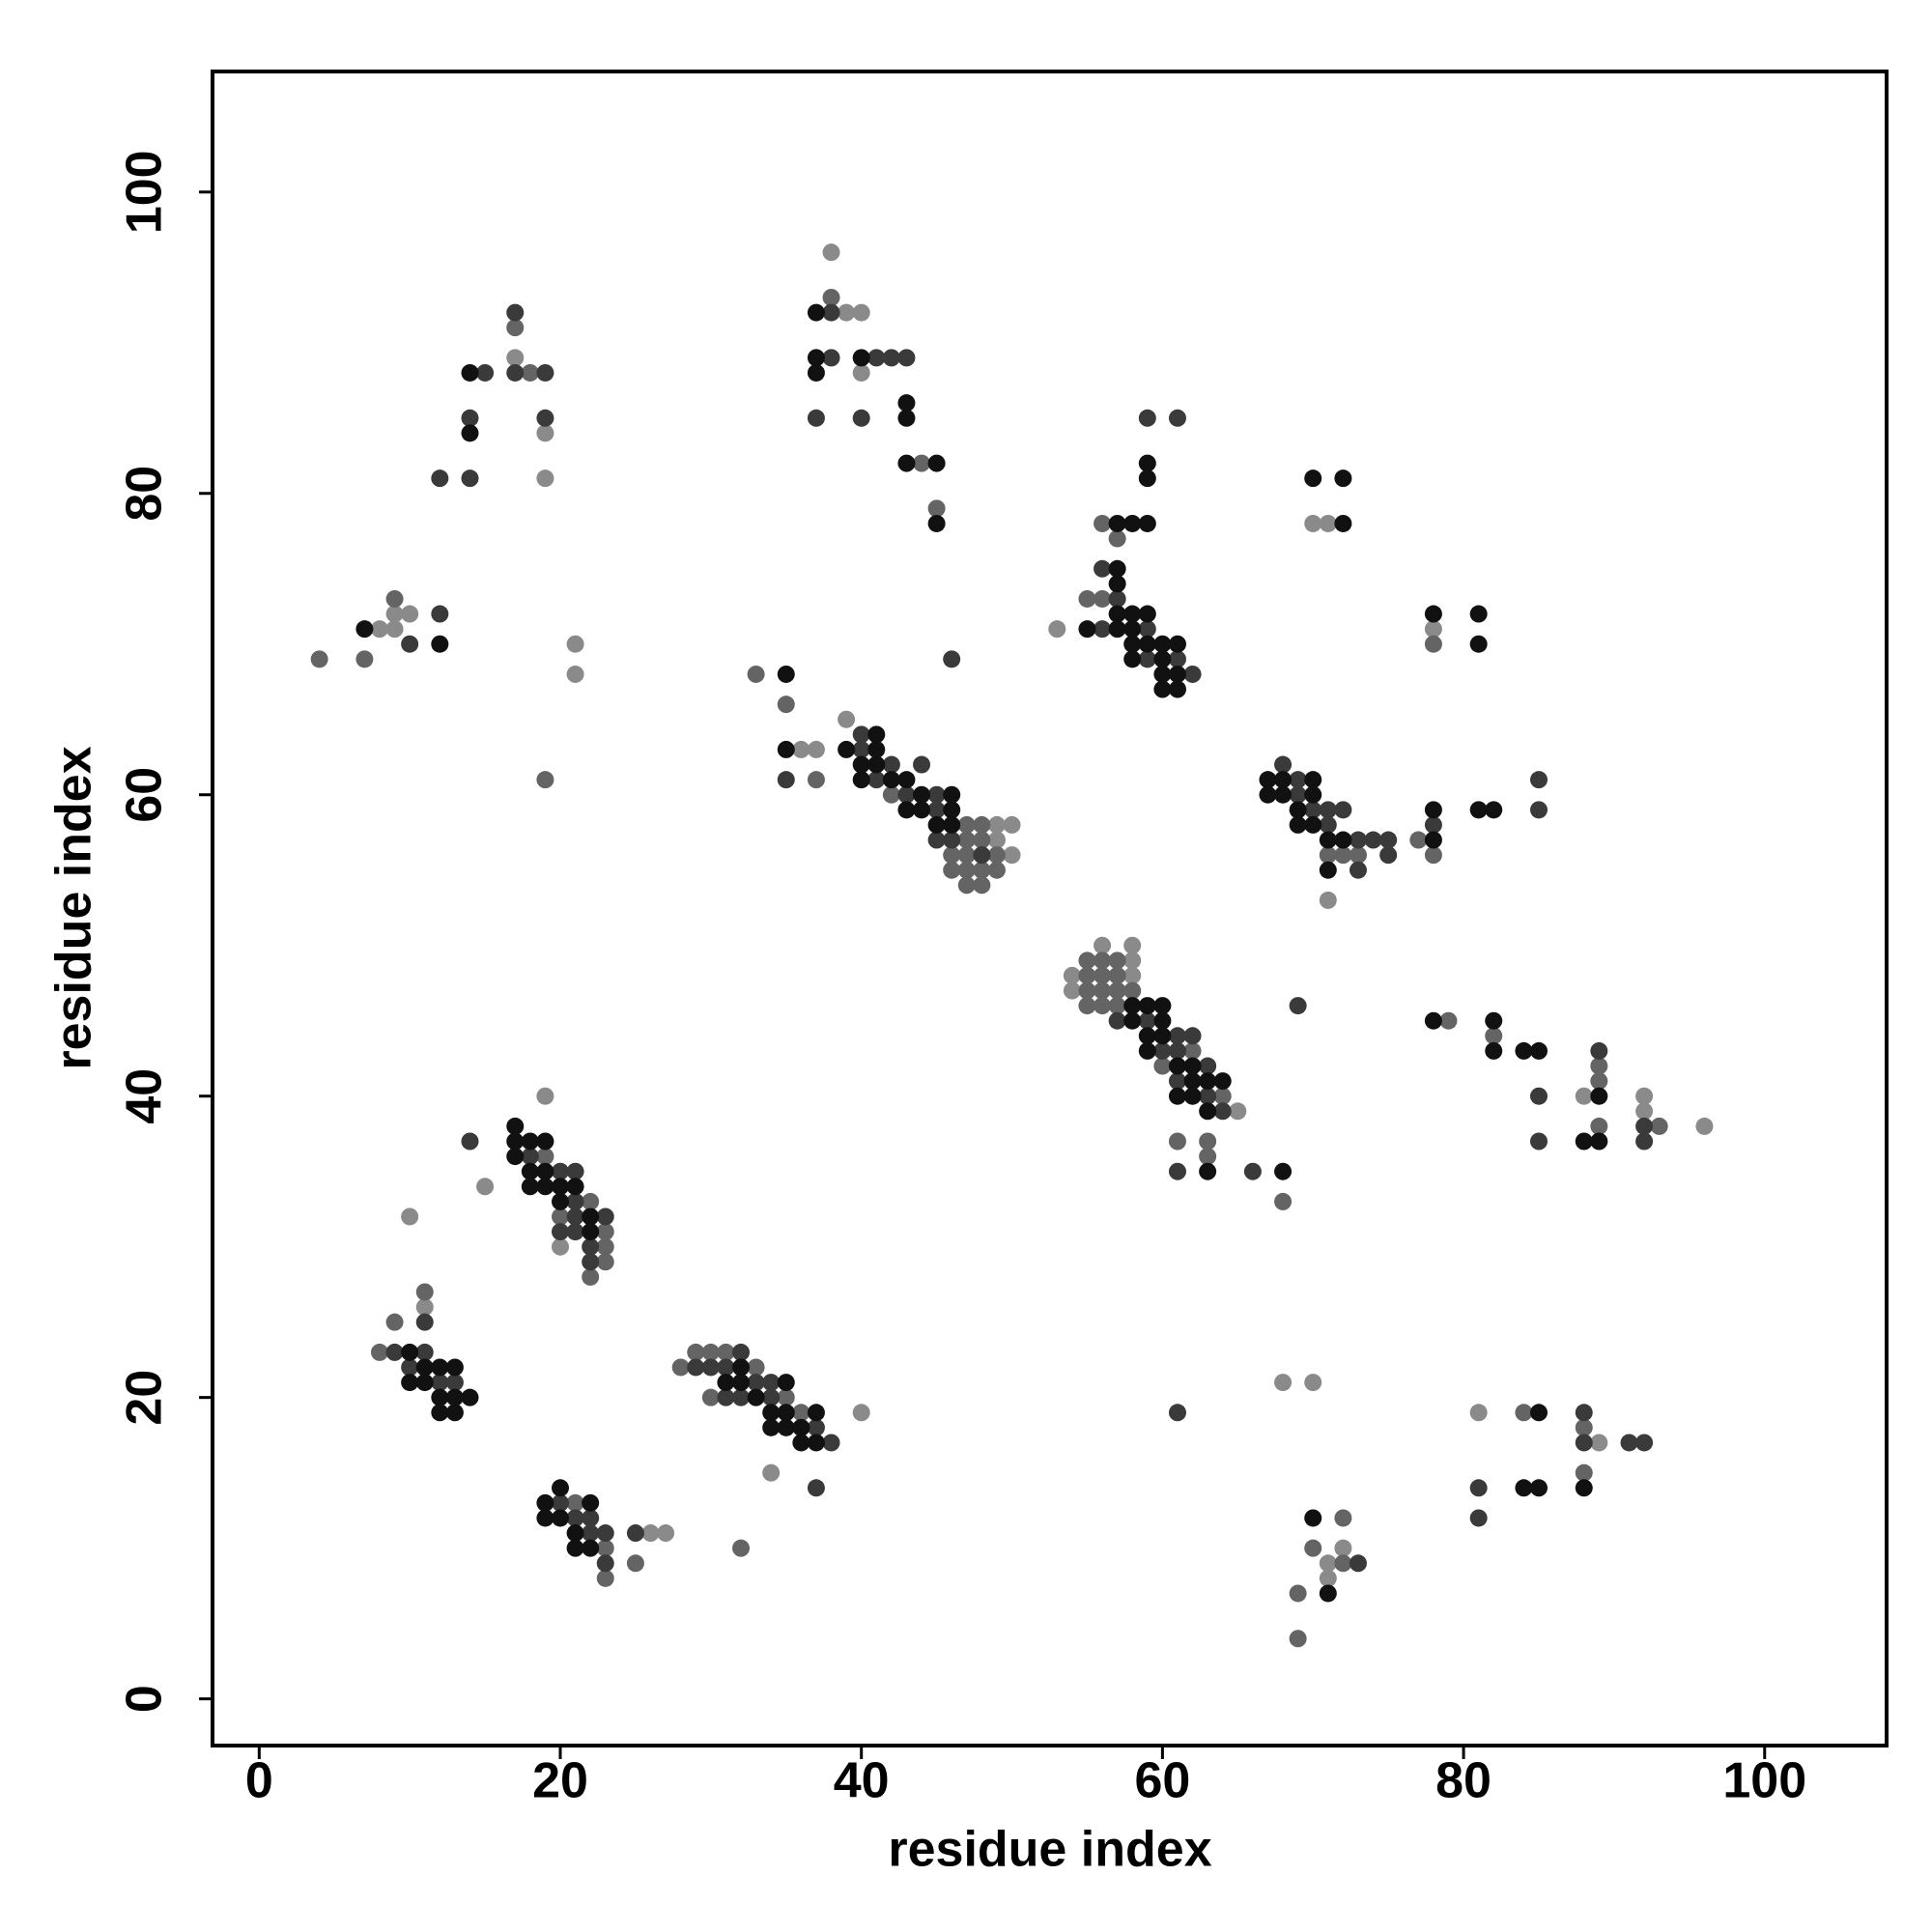 The image size is (1932, 1932). Describe the element at coordinates (1162, 1781) in the screenshot. I see `x-tick-label: 60` at that location.